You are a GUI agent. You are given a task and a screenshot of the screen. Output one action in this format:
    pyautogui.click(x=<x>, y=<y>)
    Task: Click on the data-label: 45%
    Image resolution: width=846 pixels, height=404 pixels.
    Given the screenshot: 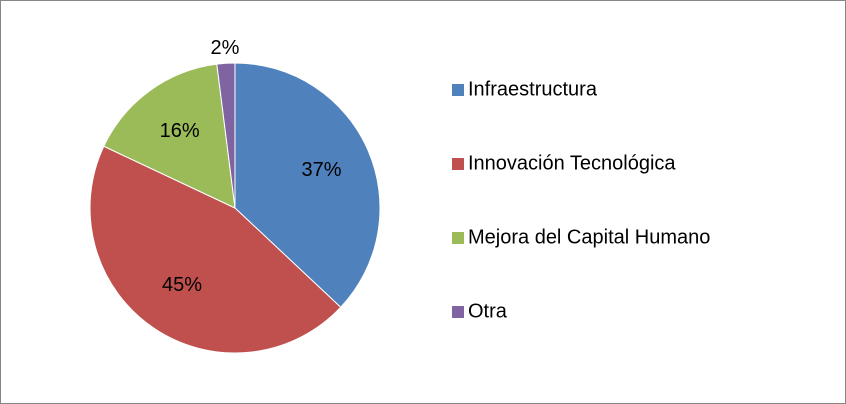 What is the action you would take?
    pyautogui.click(x=182, y=285)
    